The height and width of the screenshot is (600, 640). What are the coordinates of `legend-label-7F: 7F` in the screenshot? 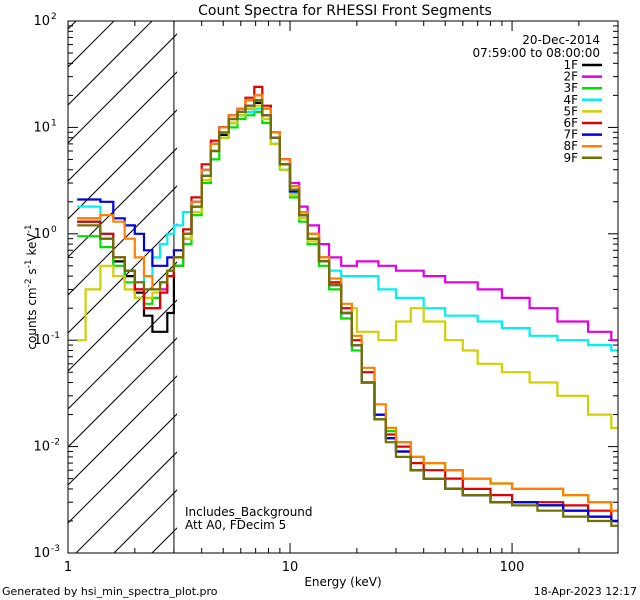 It's located at (570, 135).